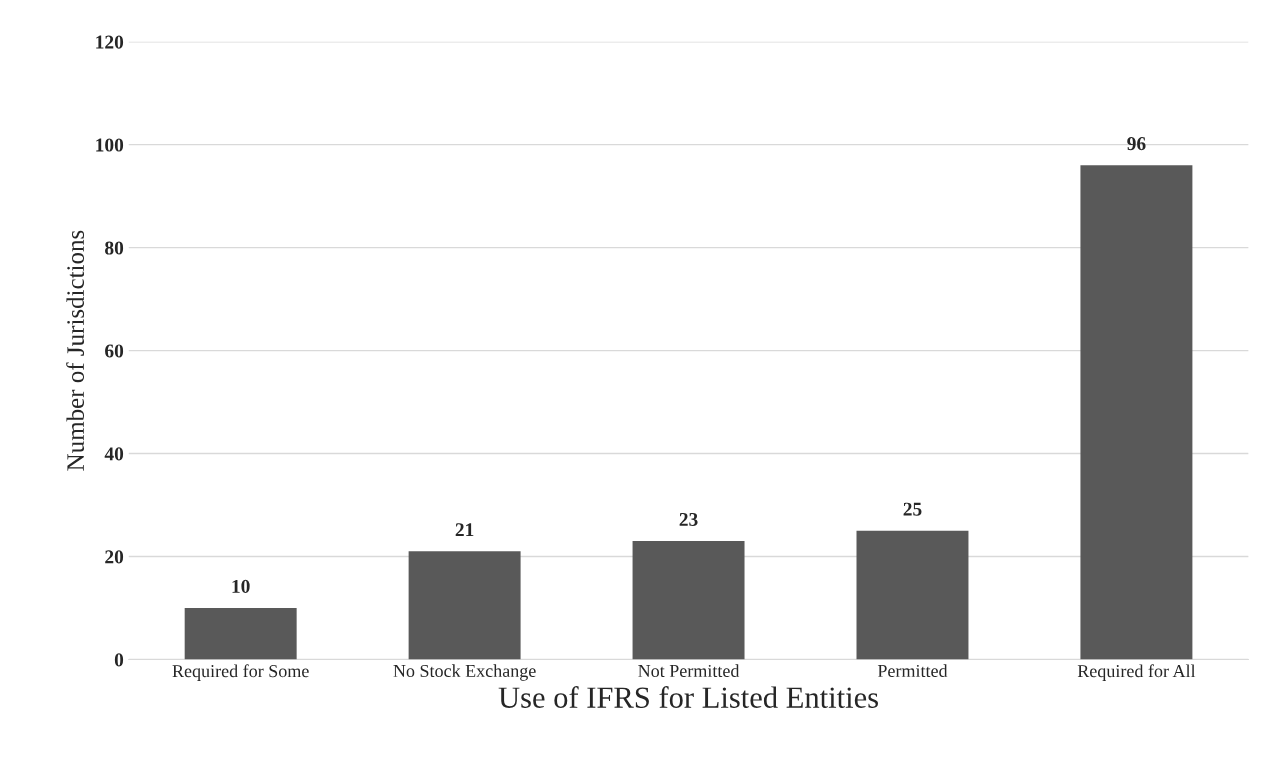 The width and height of the screenshot is (1287, 758). Describe the element at coordinates (110, 145) in the screenshot. I see `y-tick-label: 100` at that location.